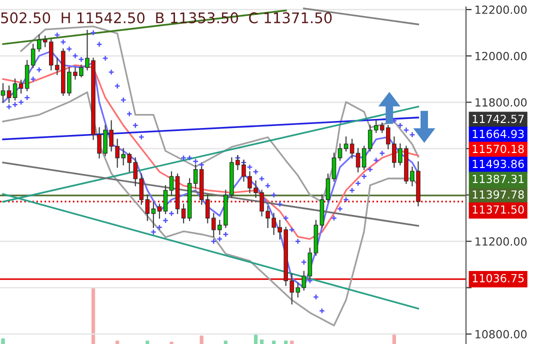 This screenshot has width=536, height=344. I want to click on y-tick-label: 12200.00, so click(501, 10).